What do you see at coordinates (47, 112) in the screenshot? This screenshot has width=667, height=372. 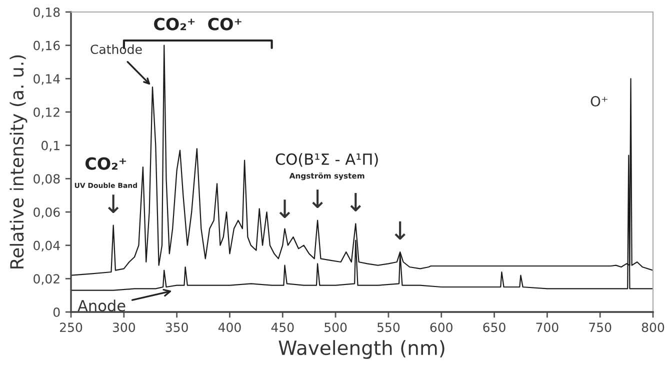 I see `y-tick-label: 0,12` at bounding box center [47, 112].